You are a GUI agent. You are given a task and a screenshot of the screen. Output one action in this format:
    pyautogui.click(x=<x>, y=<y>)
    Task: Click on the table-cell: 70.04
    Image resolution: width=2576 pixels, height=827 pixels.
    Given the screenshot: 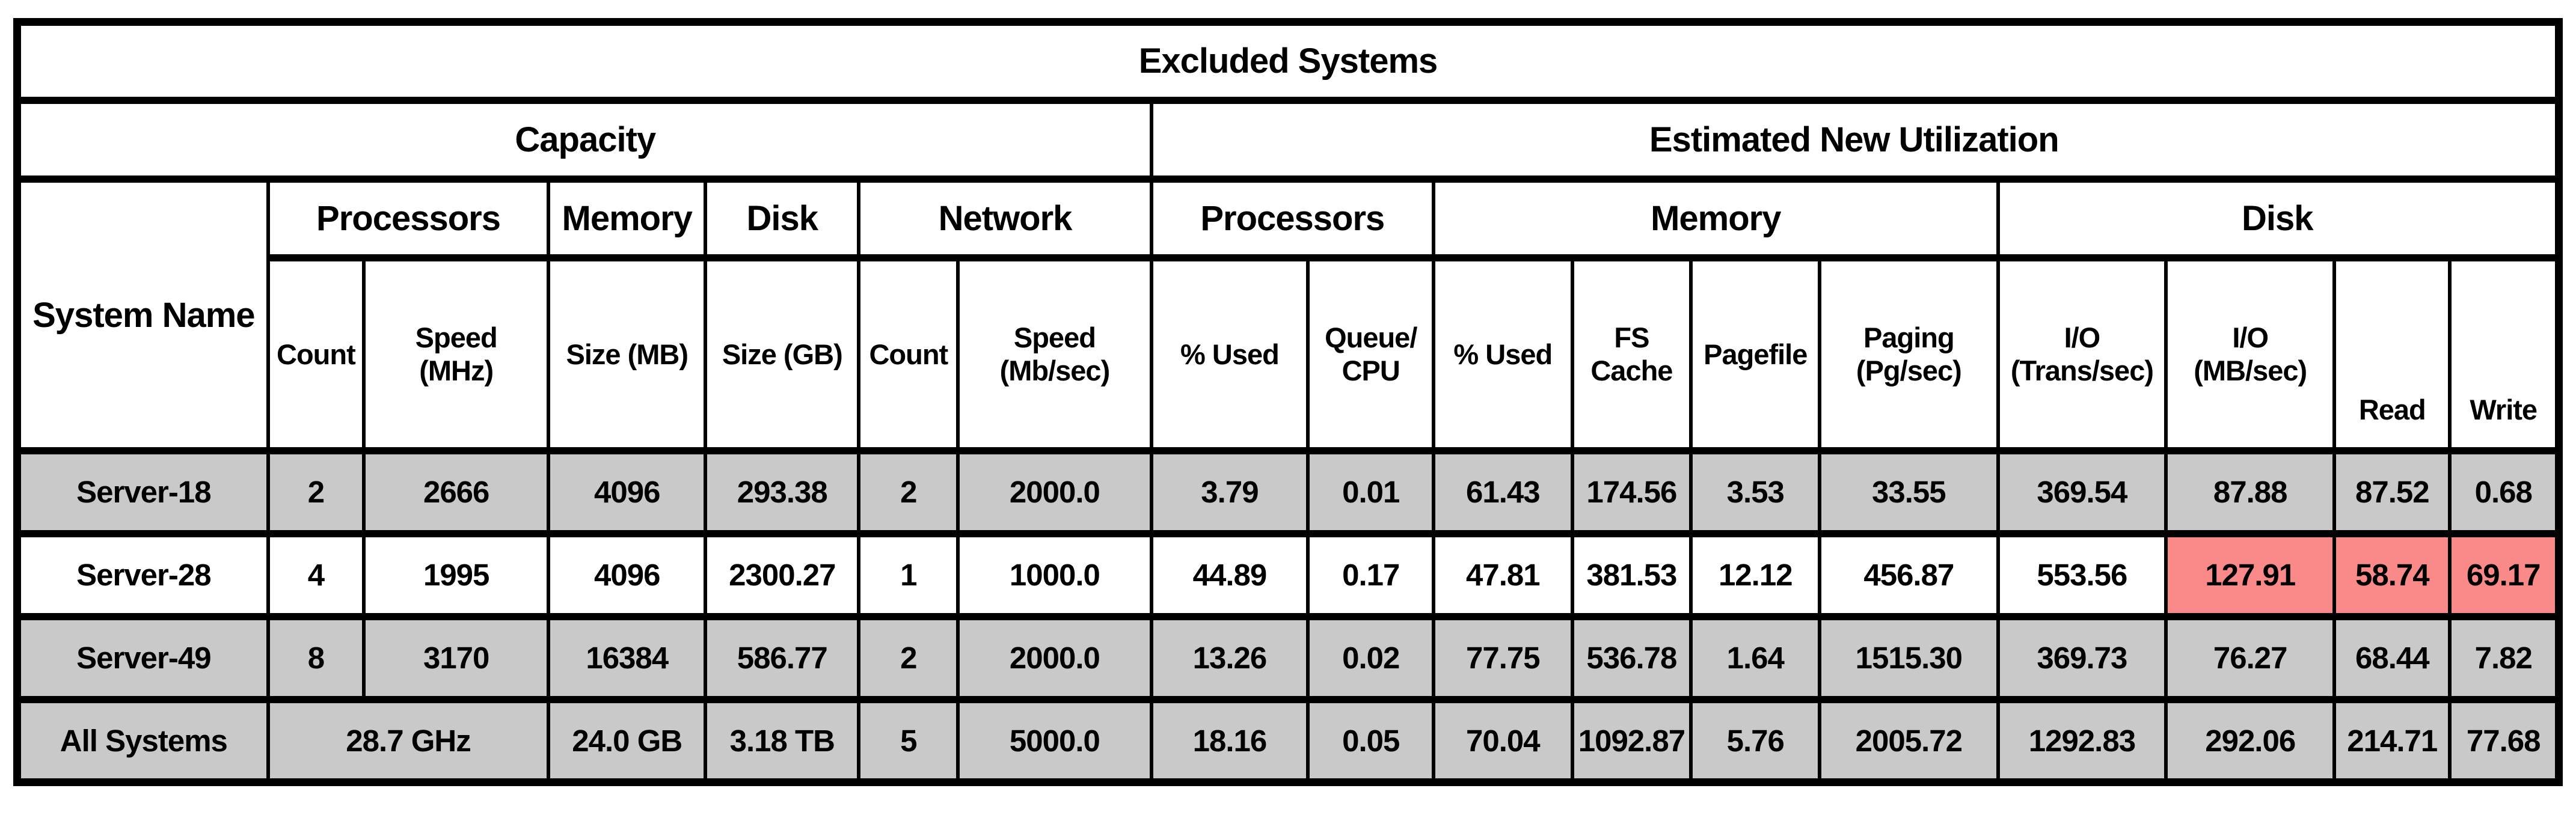 What is the action you would take?
    pyautogui.click(x=1503, y=740)
    